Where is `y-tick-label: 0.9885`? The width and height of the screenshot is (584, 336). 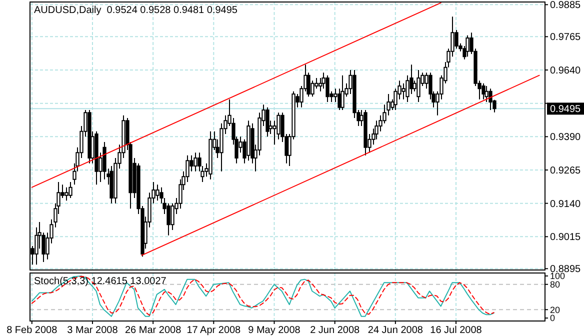
y-tick-label: 0.9885 is located at coordinates (566, 6).